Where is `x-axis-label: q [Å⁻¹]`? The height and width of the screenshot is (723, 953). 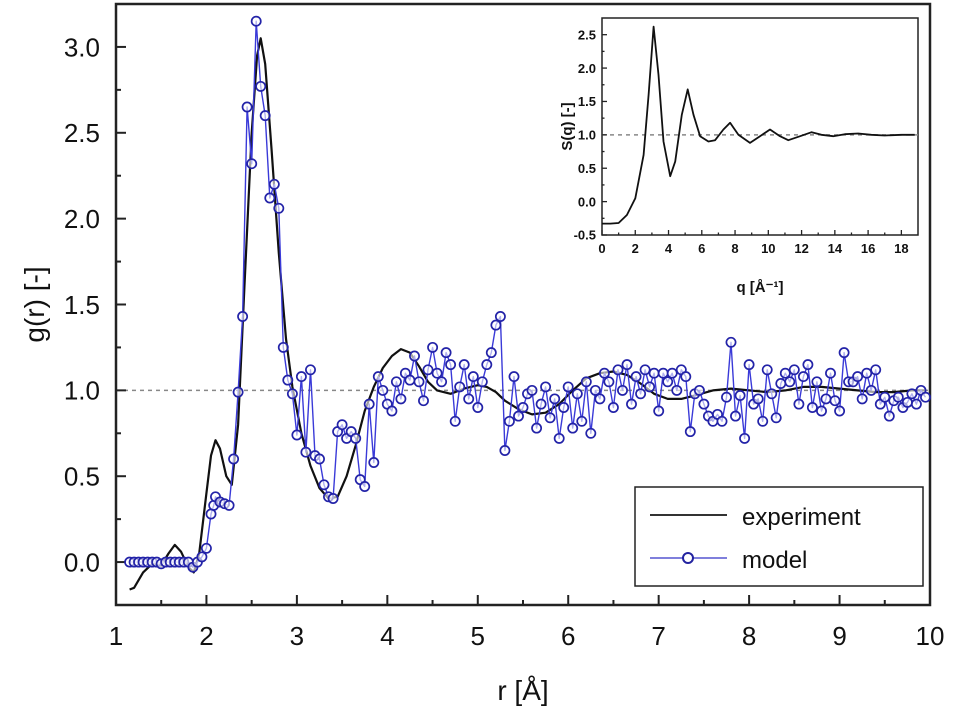 x-axis-label: q [Å⁻¹] is located at coordinates (759, 287).